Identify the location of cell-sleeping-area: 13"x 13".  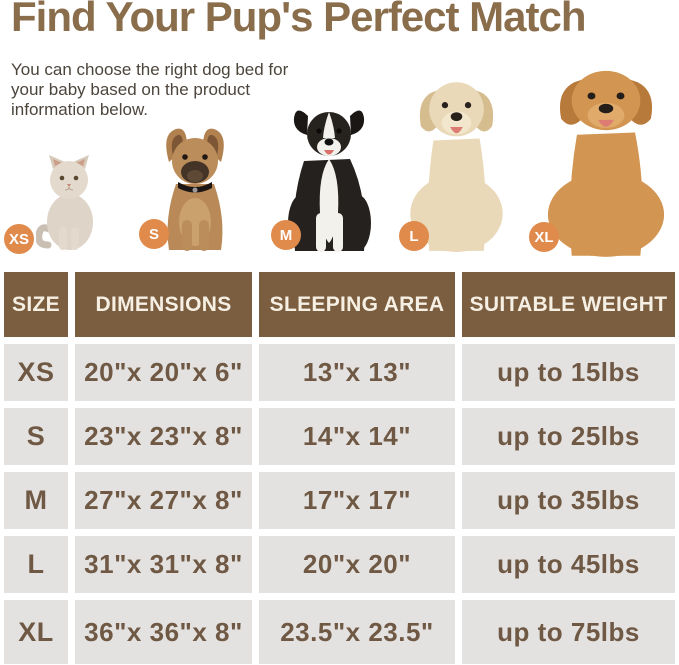
(357, 372).